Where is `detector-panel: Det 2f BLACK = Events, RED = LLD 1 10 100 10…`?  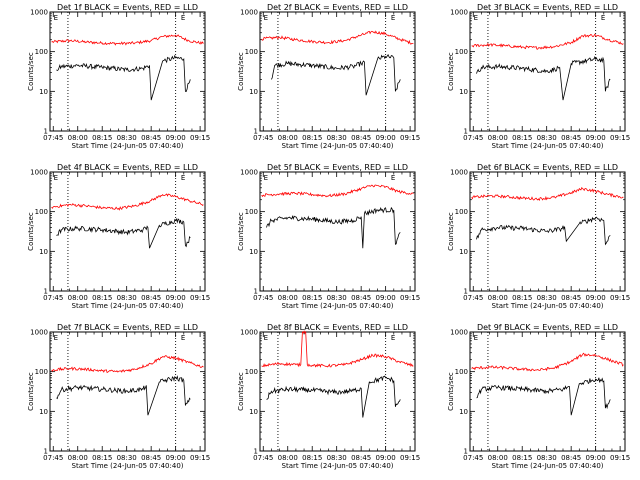
detector-panel: Det 2f BLACK = Events, RED = LLD 1 10 100 10… is located at coordinates (328, 76).